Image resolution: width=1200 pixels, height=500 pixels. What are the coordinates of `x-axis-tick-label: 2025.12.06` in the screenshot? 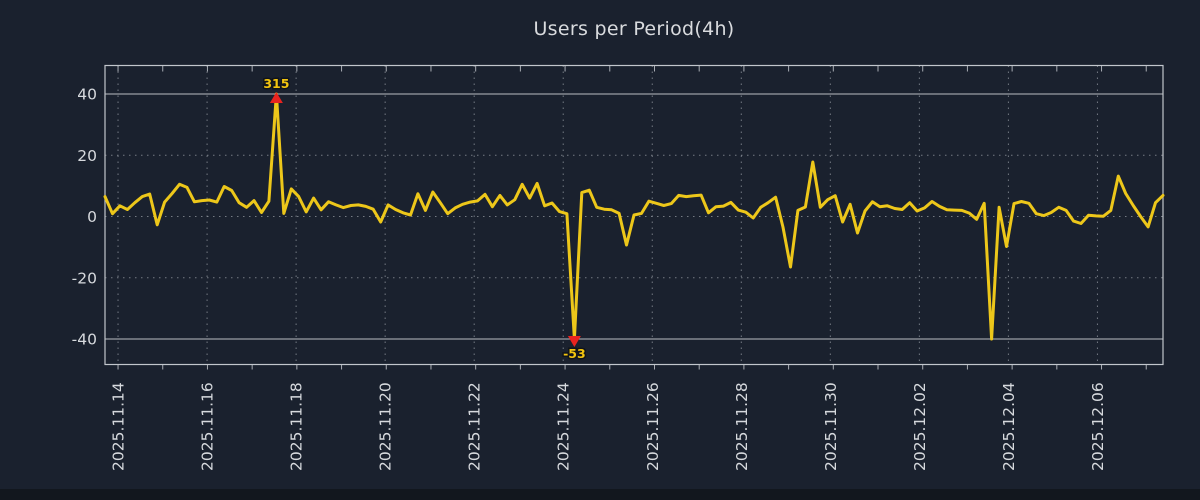 It's located at (1098, 426).